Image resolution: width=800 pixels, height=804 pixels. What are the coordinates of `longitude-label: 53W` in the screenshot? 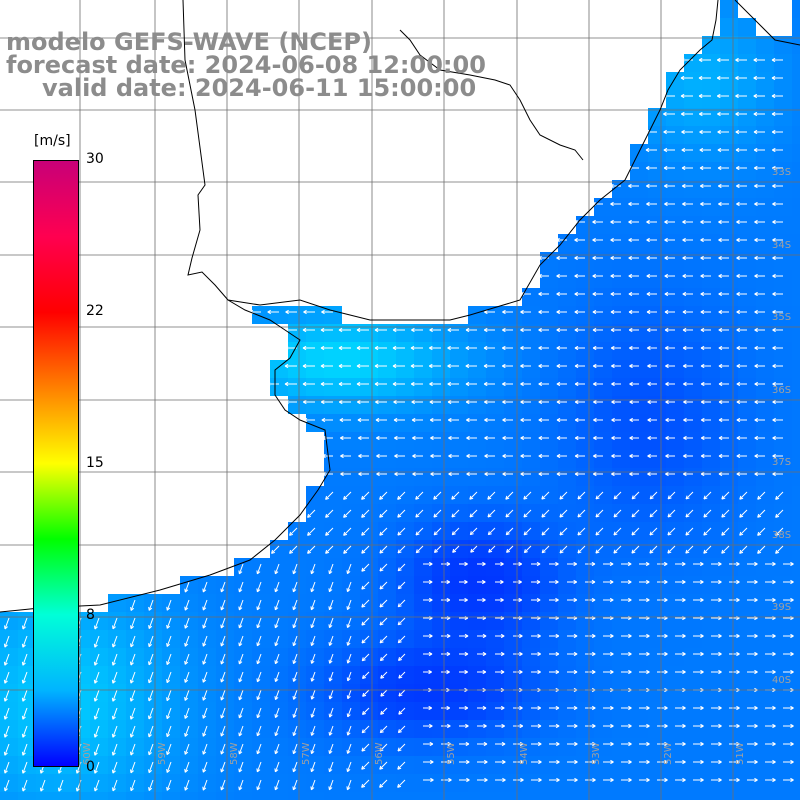 It's located at (596, 753).